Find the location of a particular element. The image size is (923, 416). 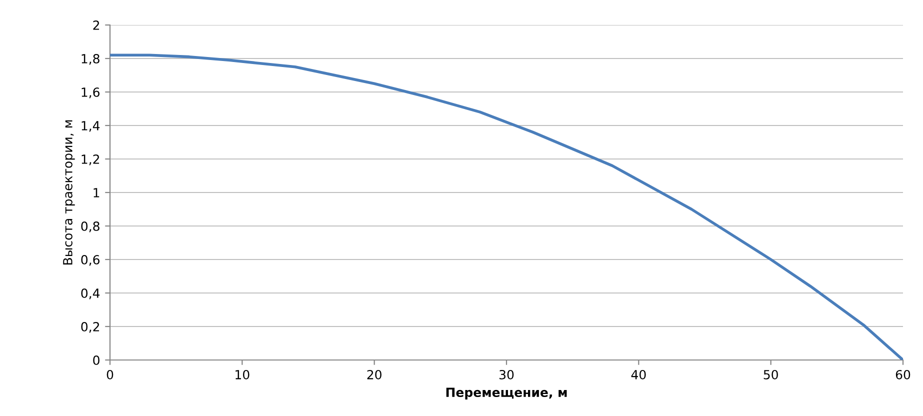

y-tick-label: 0 is located at coordinates (96, 360).